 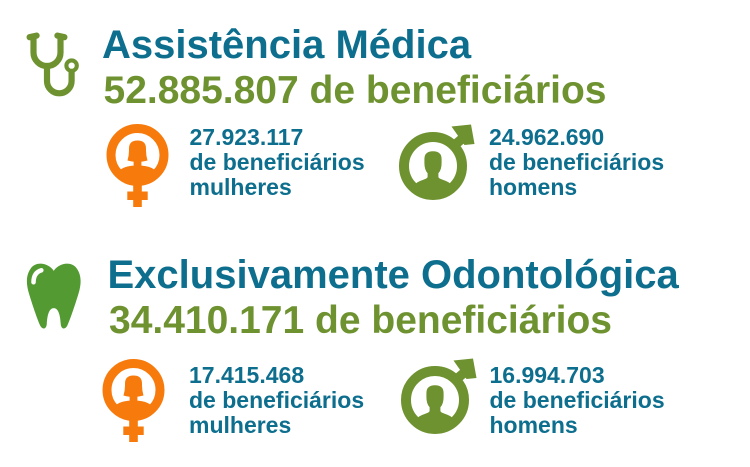 I want to click on section-dental-title: Exclusivamente Odontológica, so click(x=393, y=274).